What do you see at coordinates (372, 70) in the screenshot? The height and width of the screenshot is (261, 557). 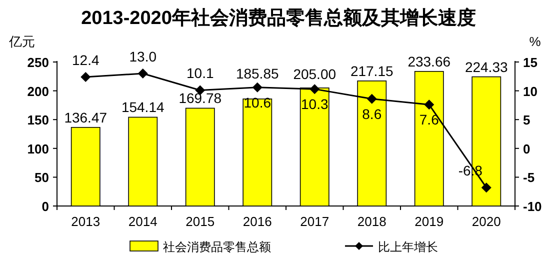 I see `data-label: 217.15` at bounding box center [372, 70].